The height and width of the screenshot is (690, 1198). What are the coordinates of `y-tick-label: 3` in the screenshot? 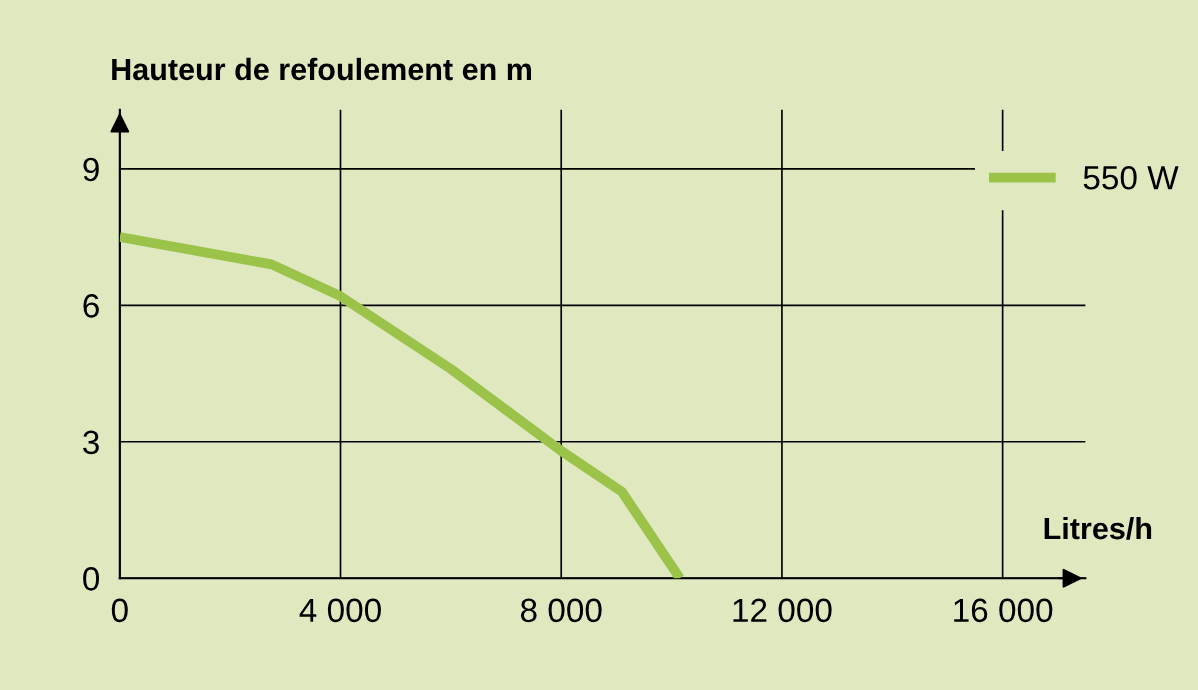 It's located at (91, 442).